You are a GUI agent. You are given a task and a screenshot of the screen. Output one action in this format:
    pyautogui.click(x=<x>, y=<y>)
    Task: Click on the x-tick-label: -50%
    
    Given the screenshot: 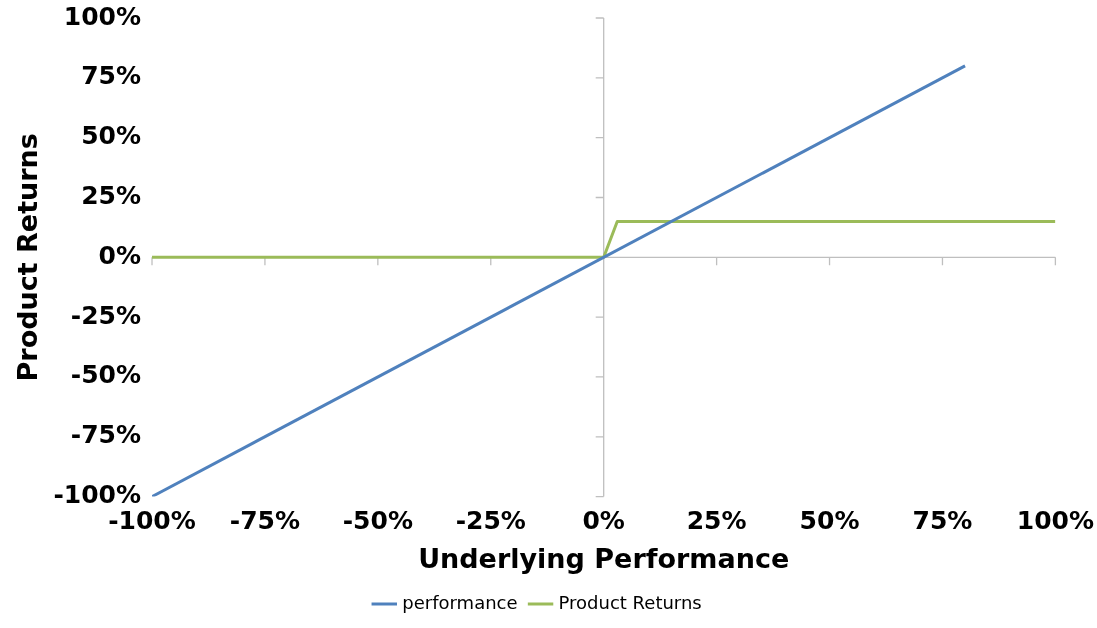 What is the action you would take?
    pyautogui.click(x=377, y=521)
    